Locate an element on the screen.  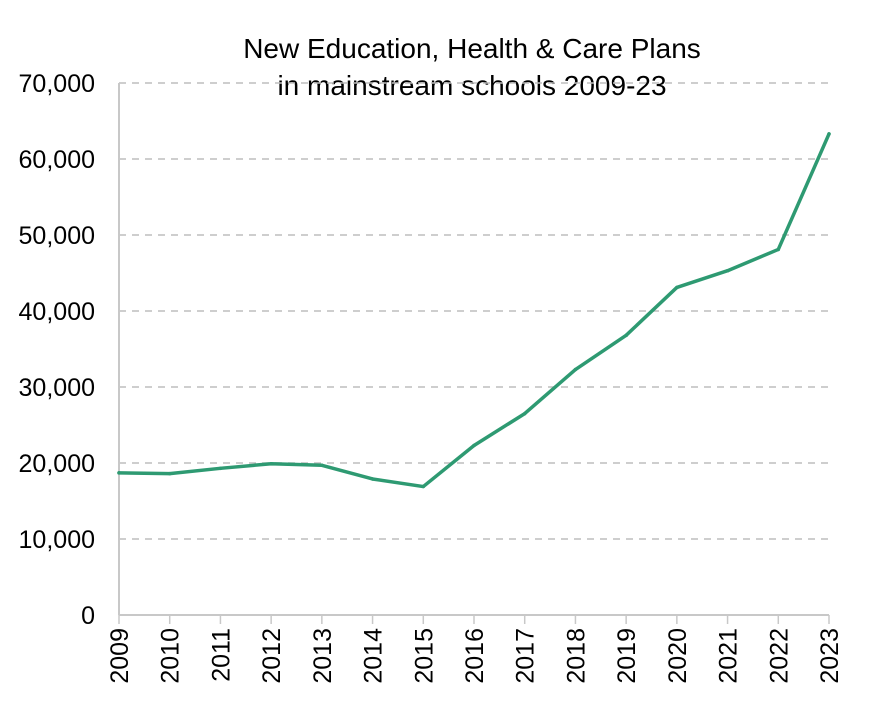
x-tick-label-2011: 2011 is located at coordinates (221, 655).